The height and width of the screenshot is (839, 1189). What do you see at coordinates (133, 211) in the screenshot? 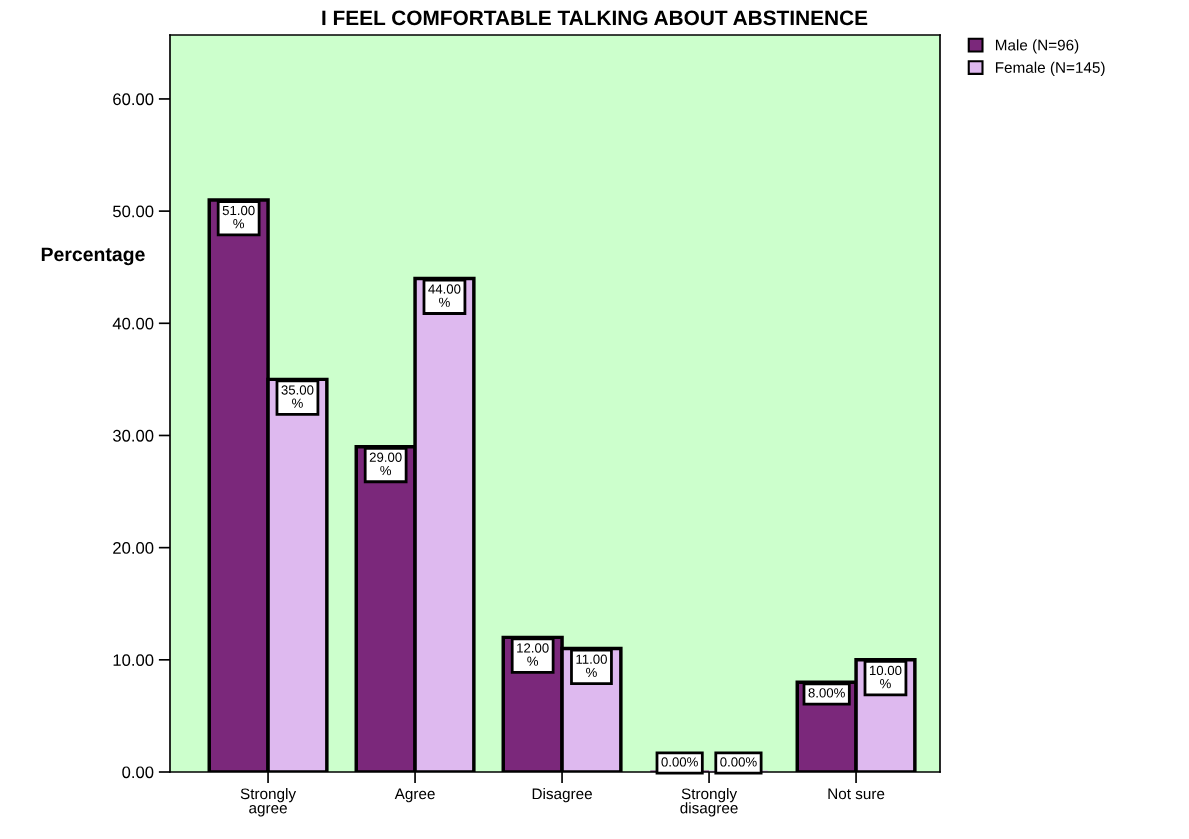
I see `y-tick-label: 50.00` at bounding box center [133, 211].